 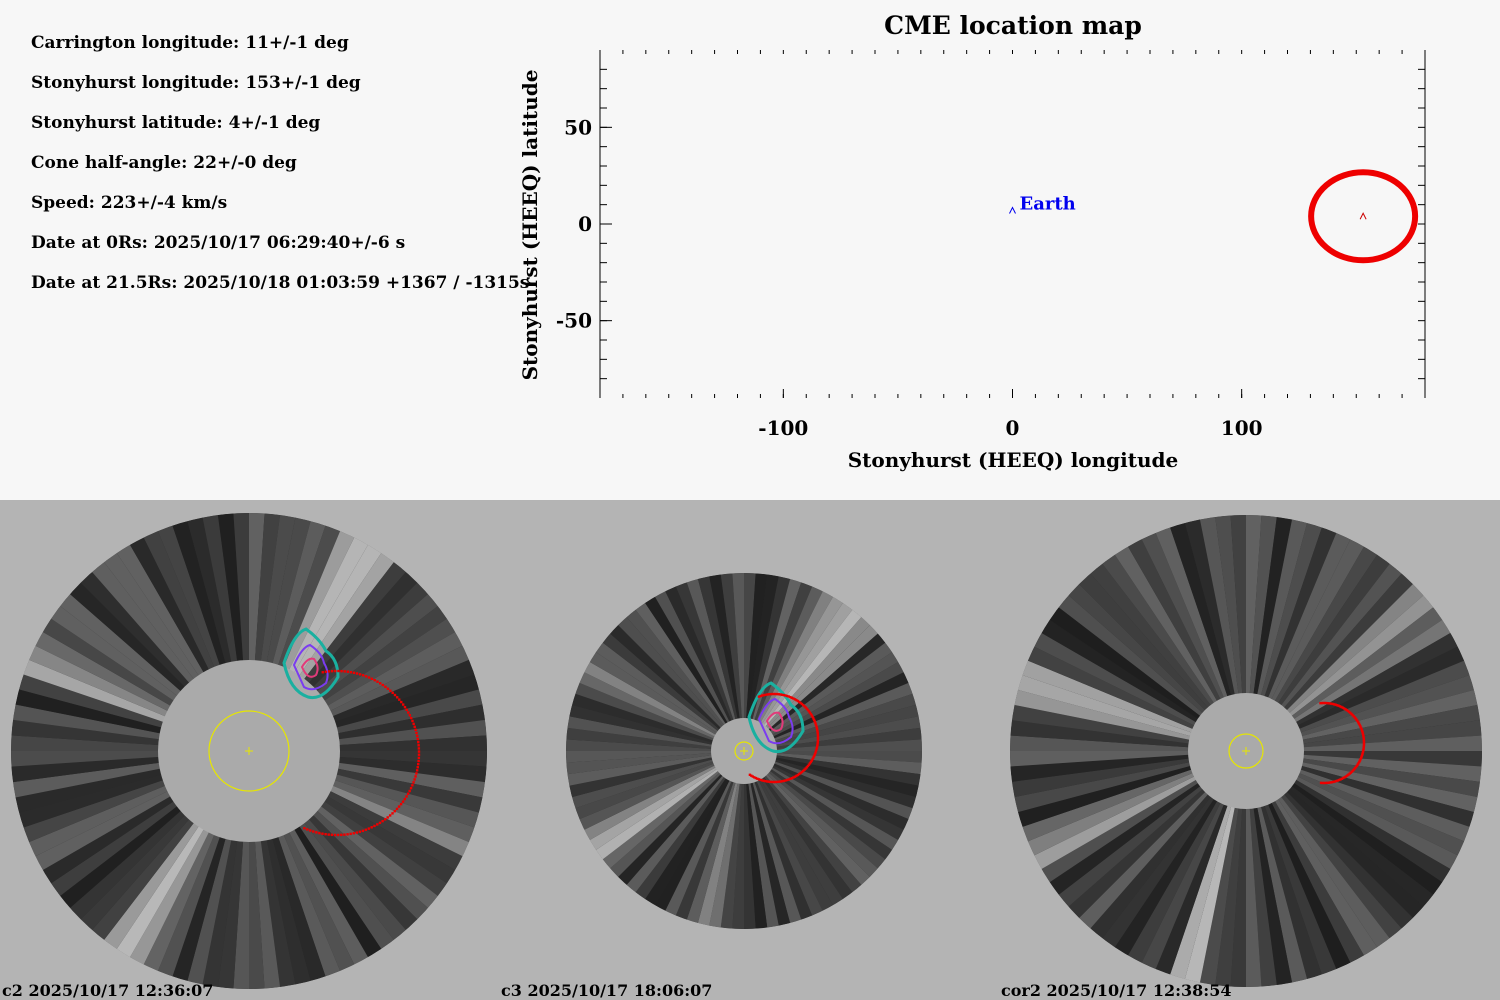 I want to click on cme-contour, so click(x=309, y=667).